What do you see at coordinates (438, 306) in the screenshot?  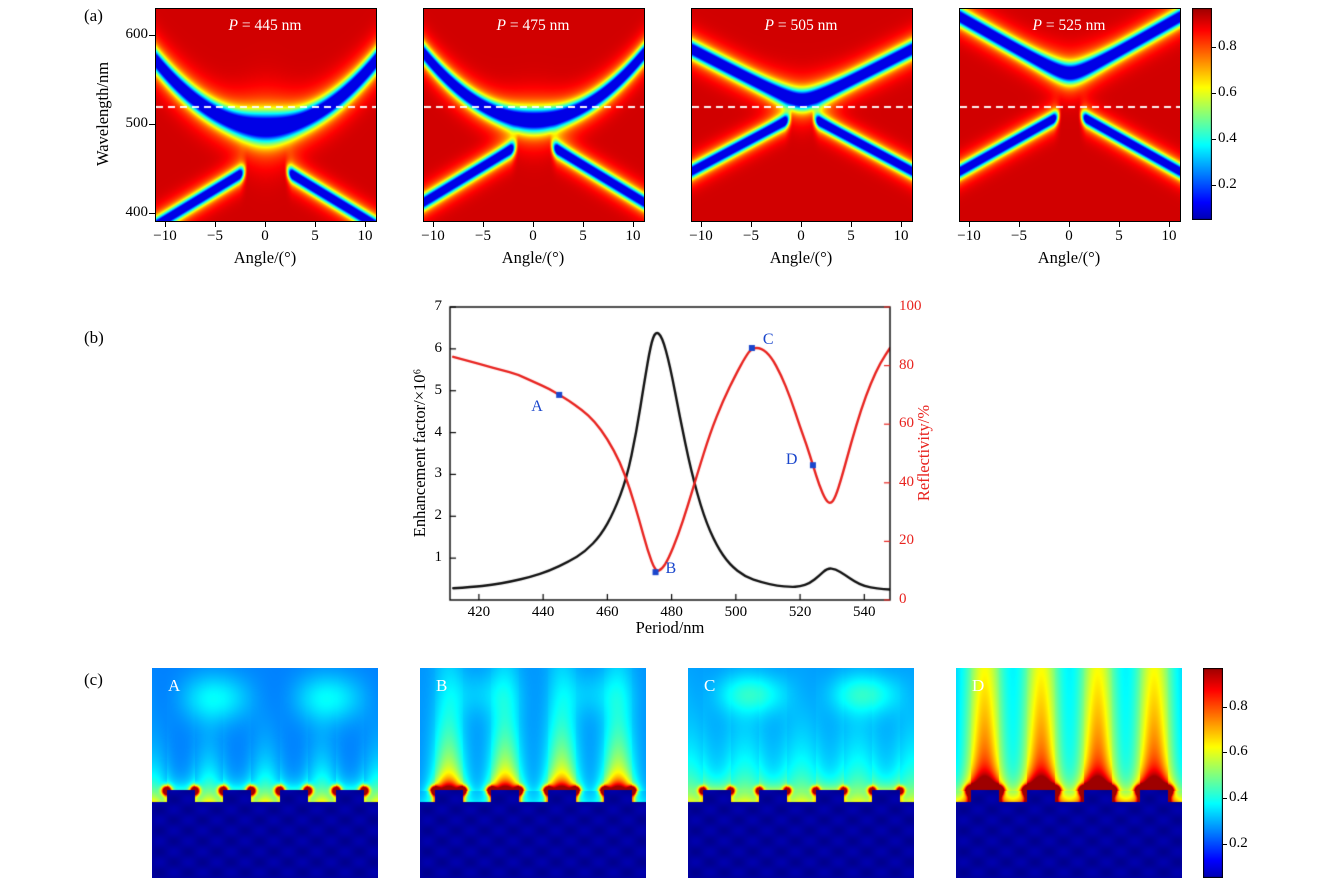 I see `enhancement-y-tick-label: 7` at bounding box center [438, 306].